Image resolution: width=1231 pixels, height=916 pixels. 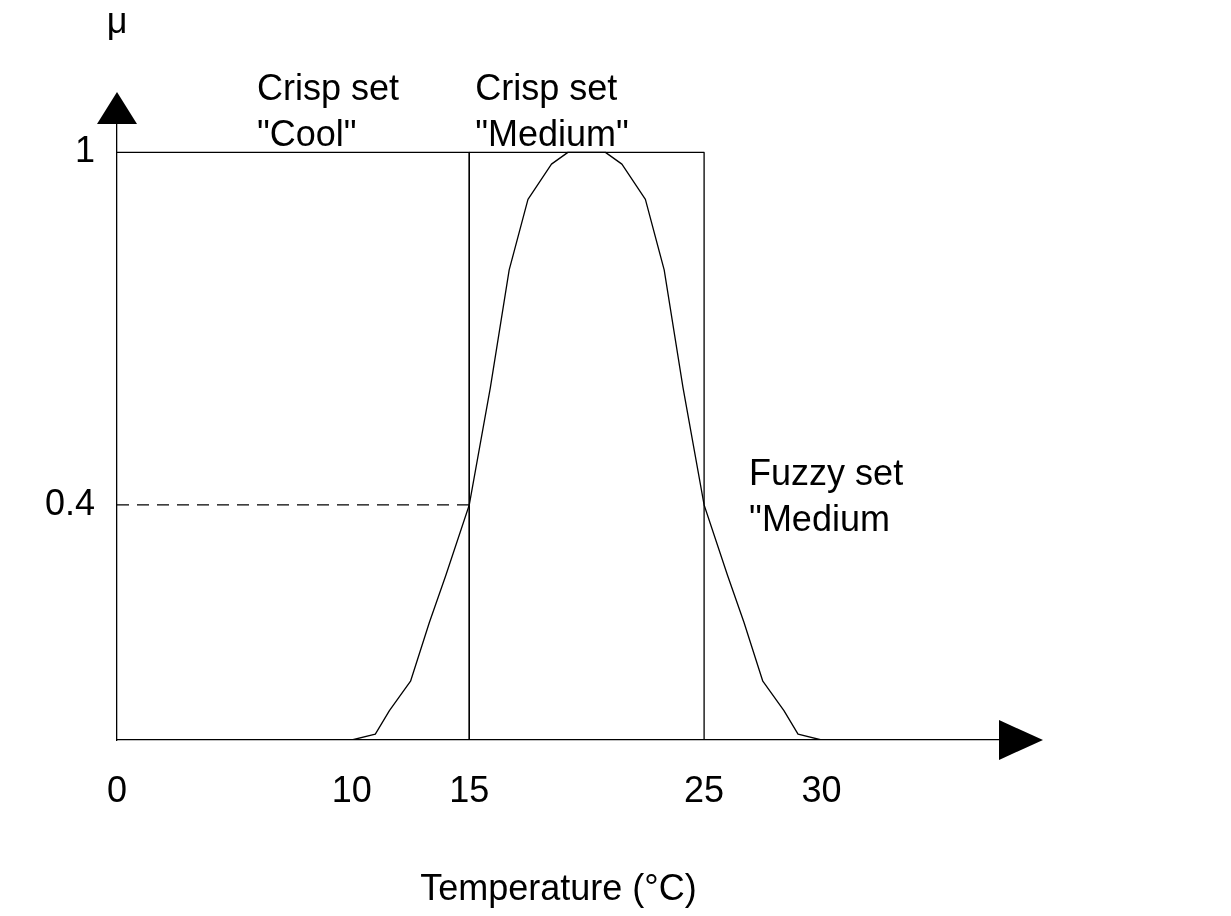 I want to click on y-axis-title: μ, so click(x=117, y=20).